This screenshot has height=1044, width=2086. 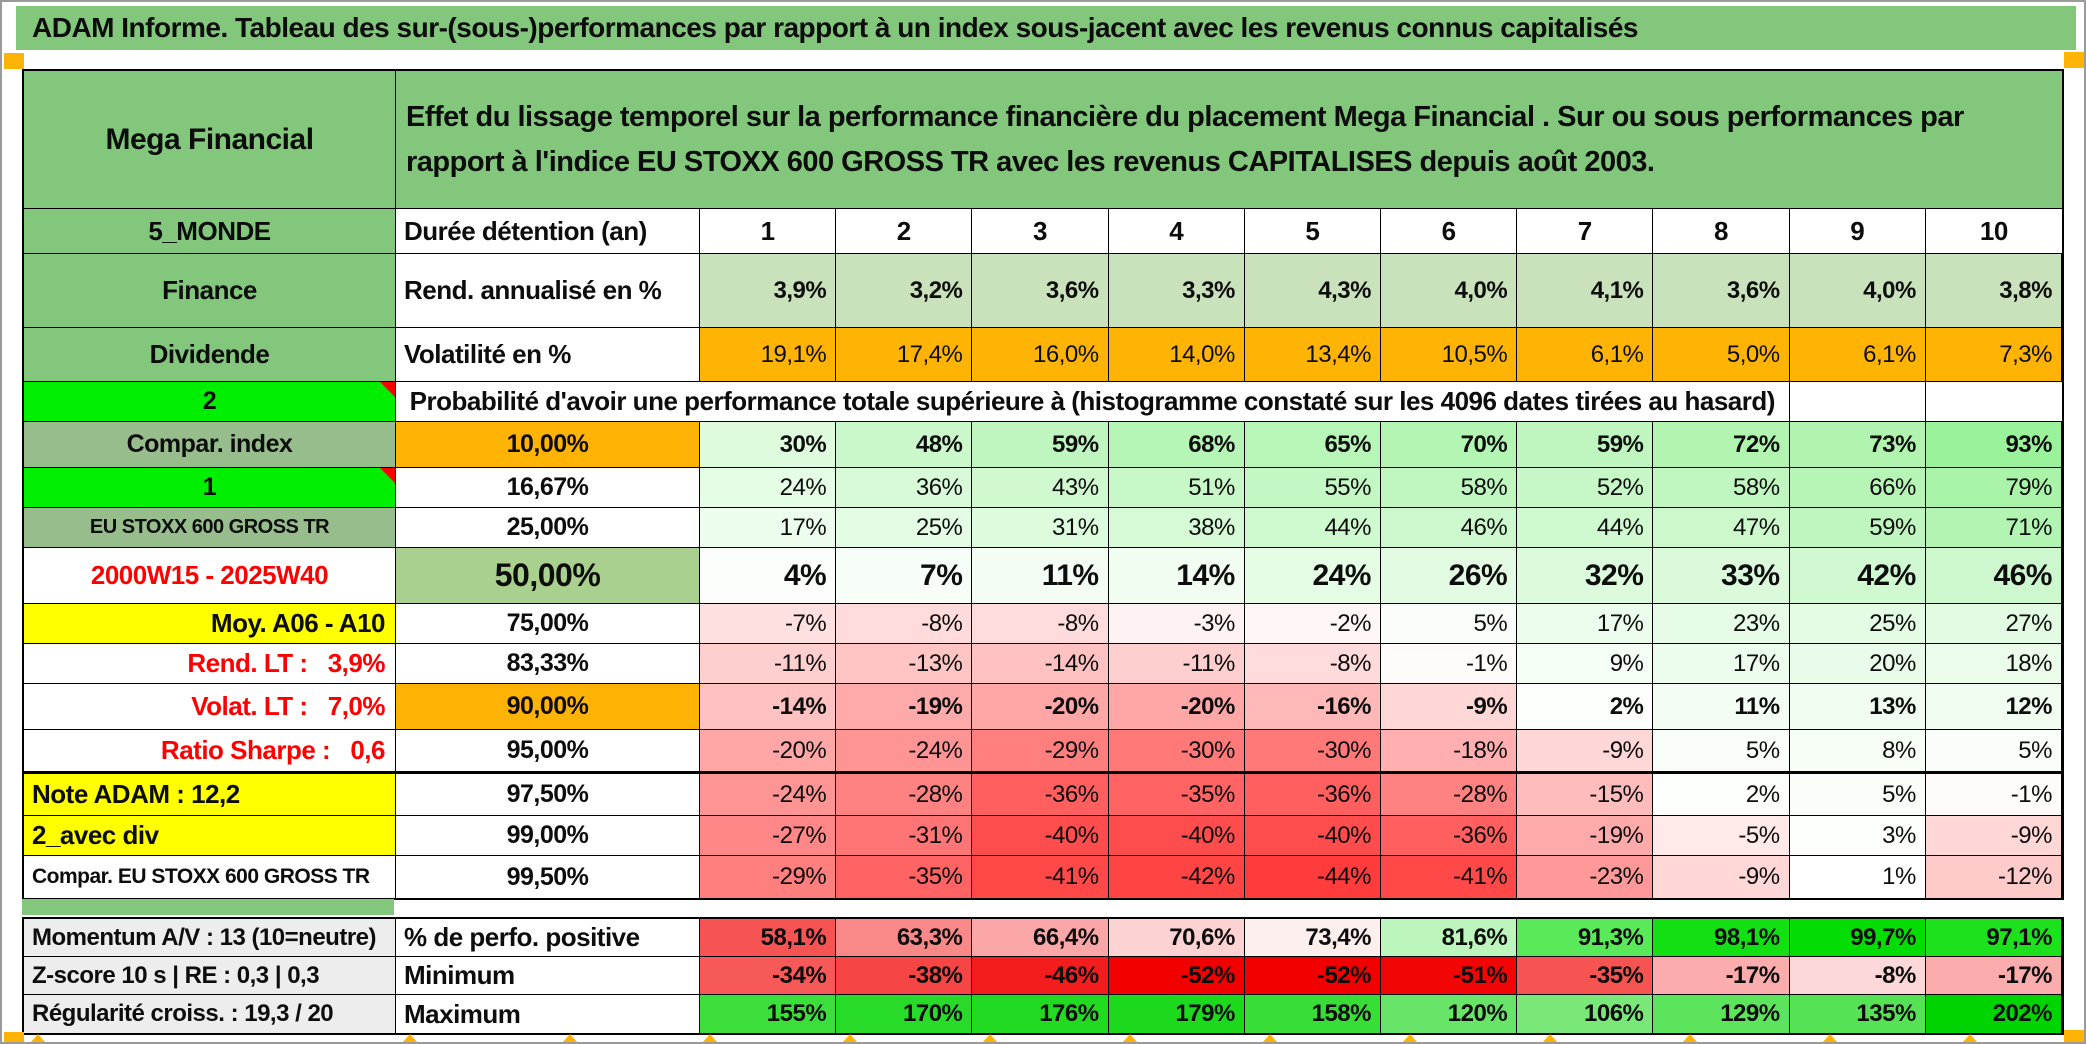 I want to click on metric-label-cell: Minimum, so click(x=548, y=976).